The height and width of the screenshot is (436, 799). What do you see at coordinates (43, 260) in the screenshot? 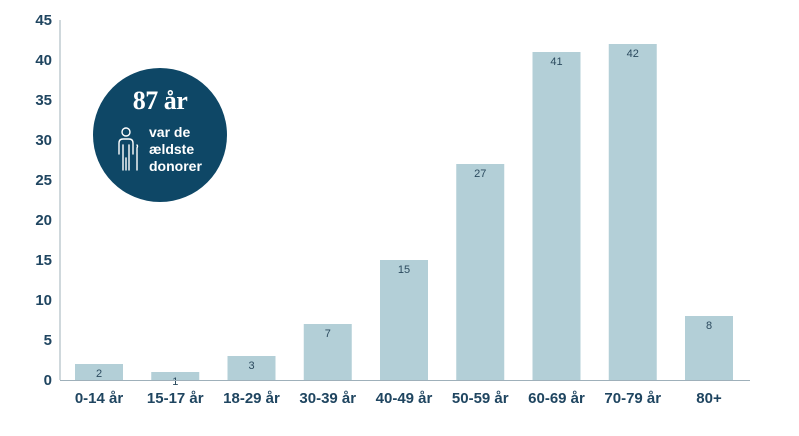
I see `y-tick-label: 15` at bounding box center [43, 260].